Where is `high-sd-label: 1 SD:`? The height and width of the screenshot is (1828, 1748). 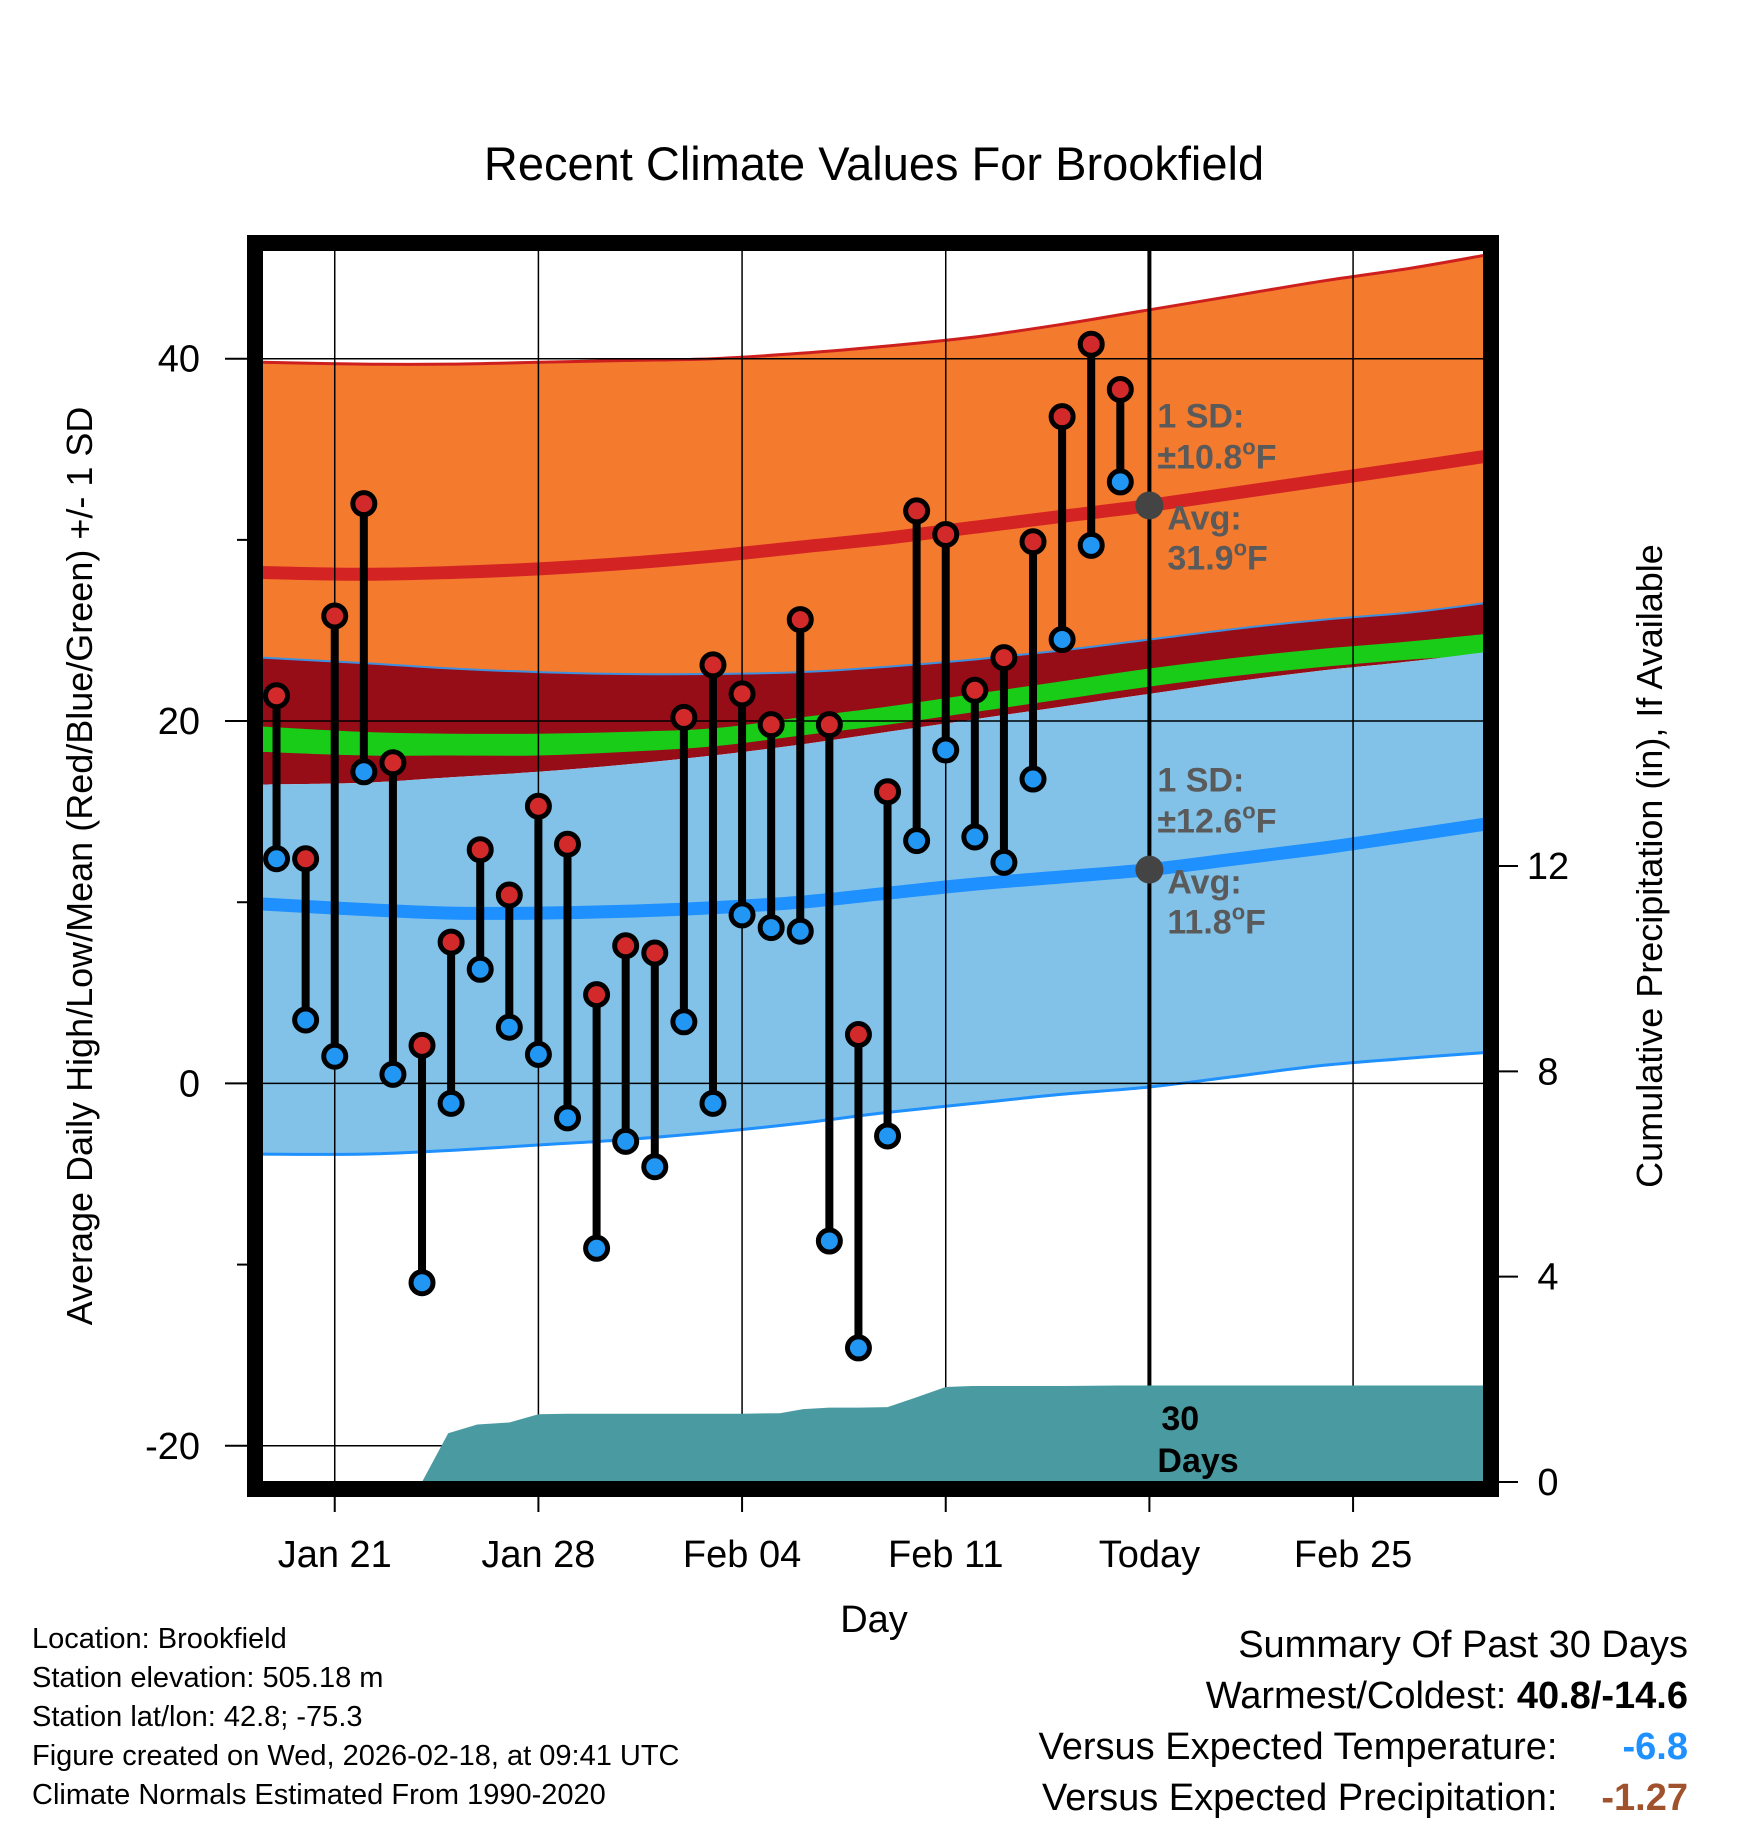 high-sd-label: 1 SD: is located at coordinates (1200, 416).